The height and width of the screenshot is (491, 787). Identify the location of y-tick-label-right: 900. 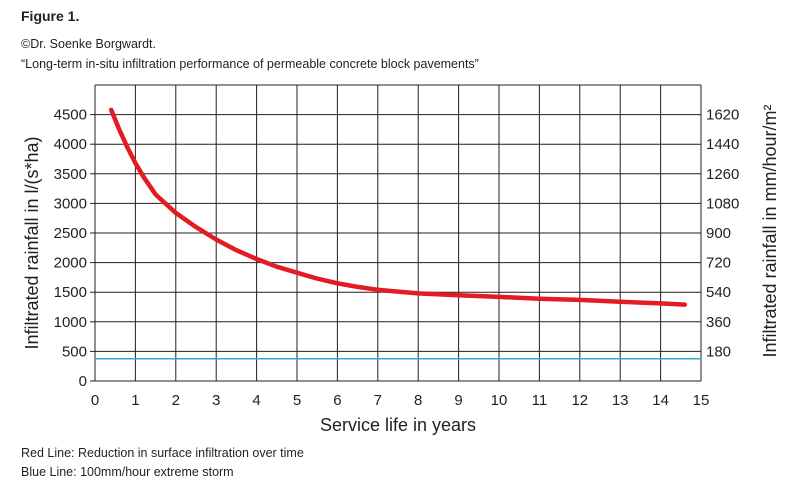
(718, 233).